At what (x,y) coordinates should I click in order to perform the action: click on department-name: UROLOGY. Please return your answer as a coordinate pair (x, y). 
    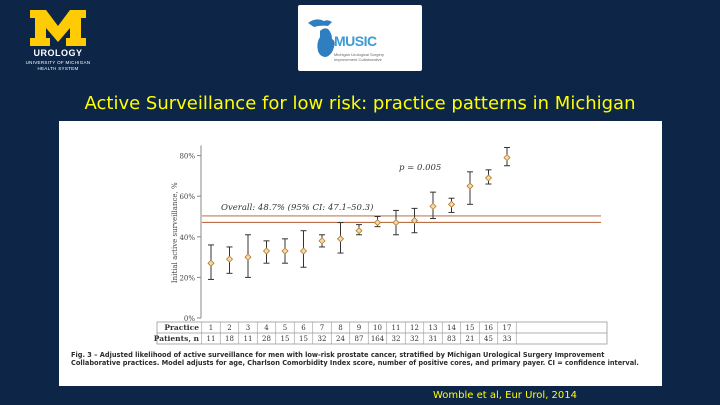
    Looking at the image, I should click on (58, 53).